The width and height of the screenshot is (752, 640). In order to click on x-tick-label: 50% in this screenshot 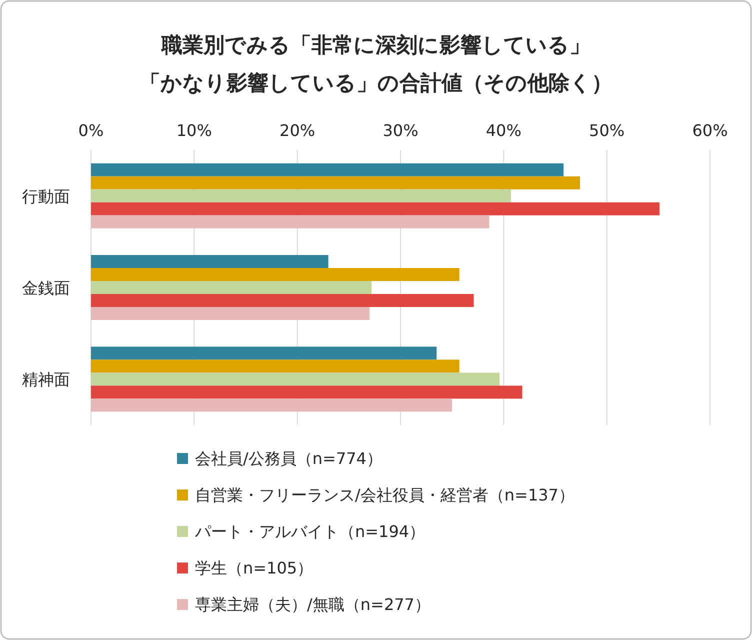, I will do `click(607, 130)`.